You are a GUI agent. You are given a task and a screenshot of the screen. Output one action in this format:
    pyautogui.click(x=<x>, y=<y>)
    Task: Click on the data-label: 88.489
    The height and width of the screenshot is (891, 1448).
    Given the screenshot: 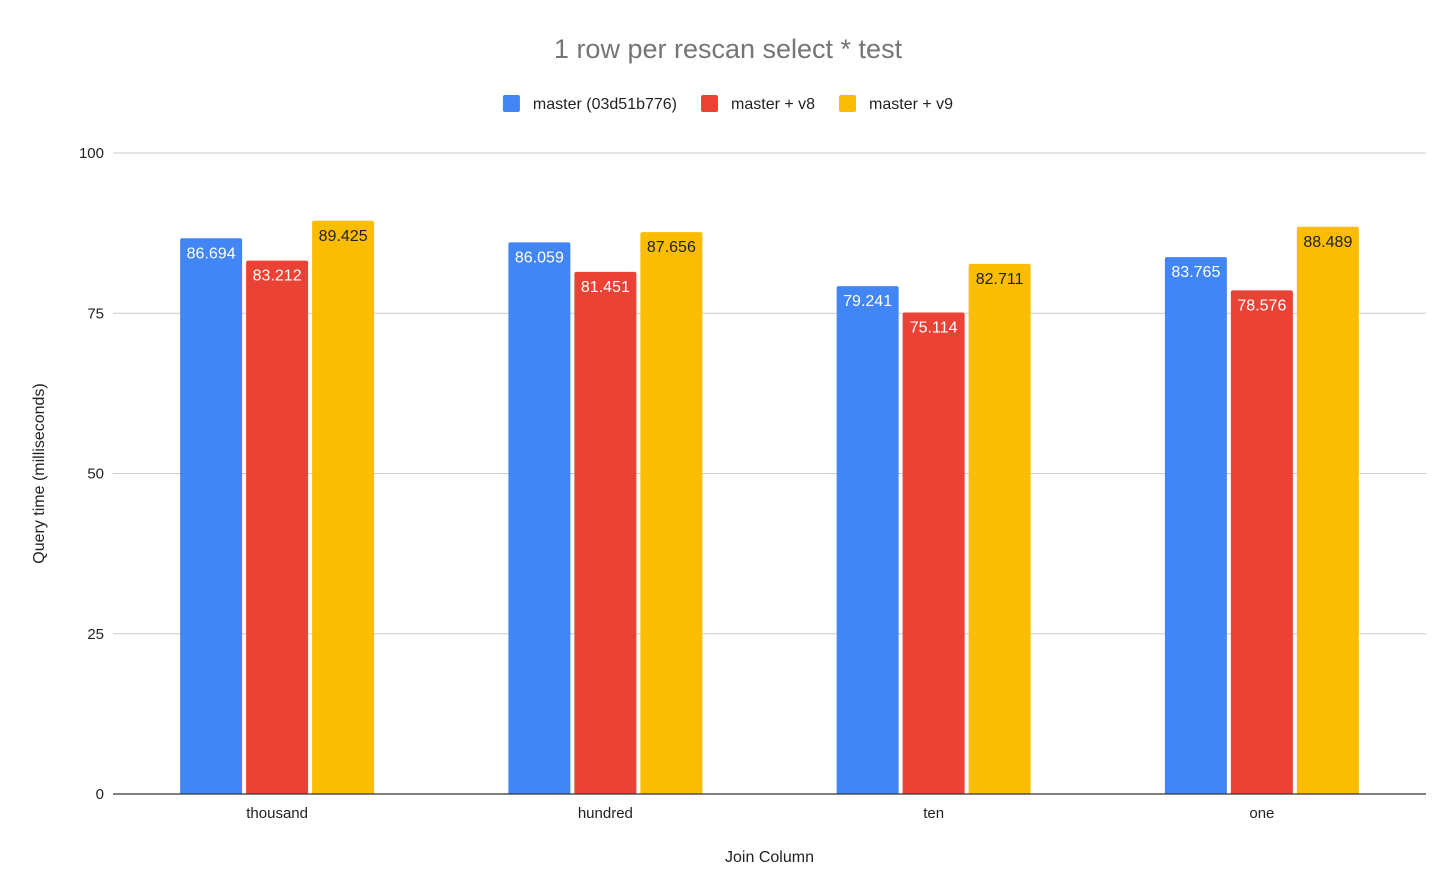 What is the action you would take?
    pyautogui.click(x=1327, y=242)
    